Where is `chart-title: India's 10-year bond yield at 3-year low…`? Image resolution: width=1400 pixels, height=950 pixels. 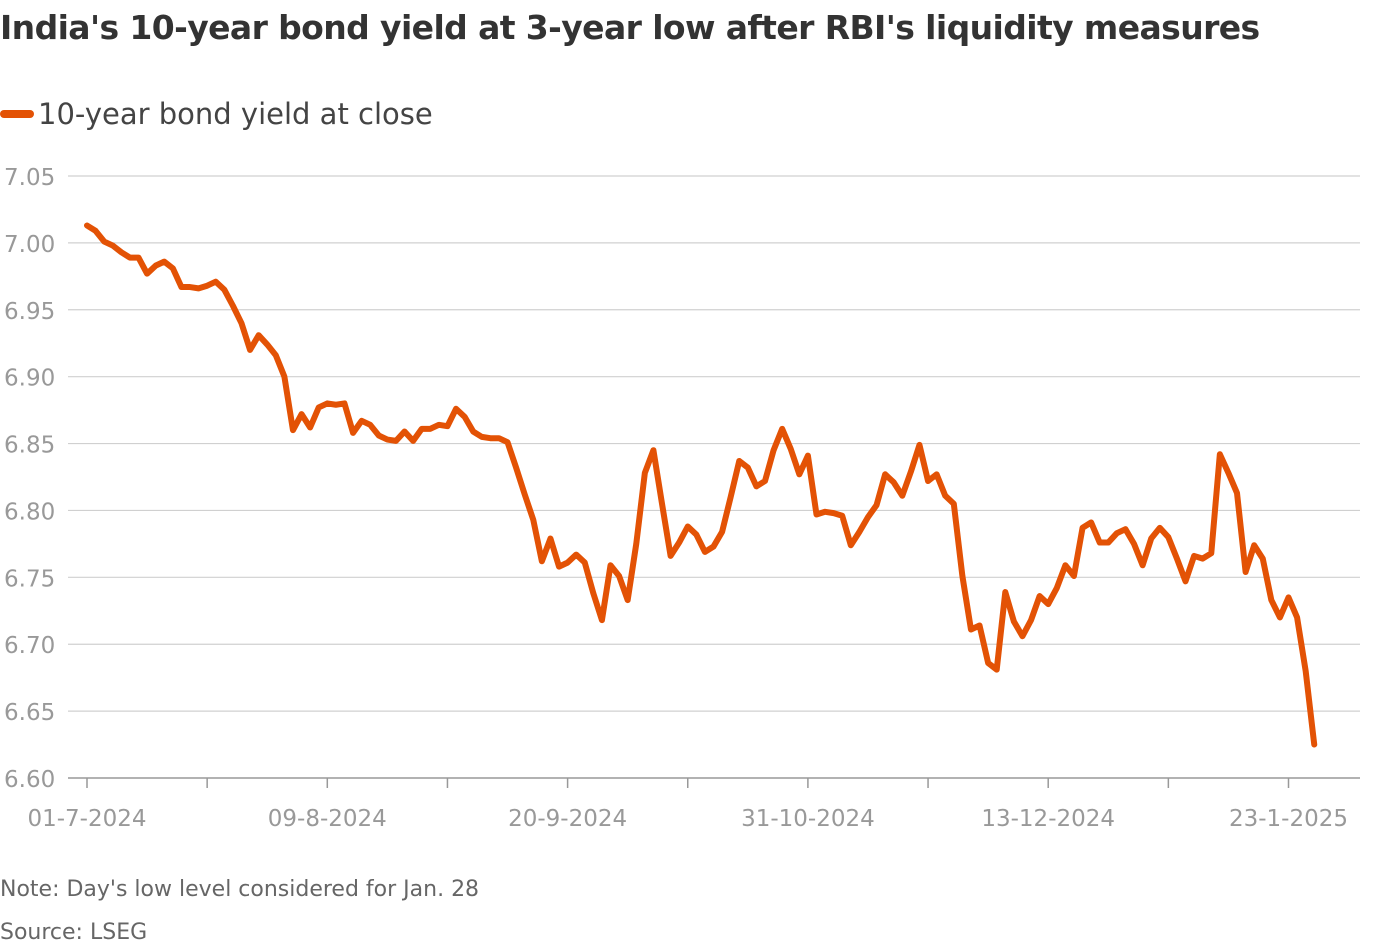
chart-title: India's 10-year bond yield at 3-year low… is located at coordinates (630, 27).